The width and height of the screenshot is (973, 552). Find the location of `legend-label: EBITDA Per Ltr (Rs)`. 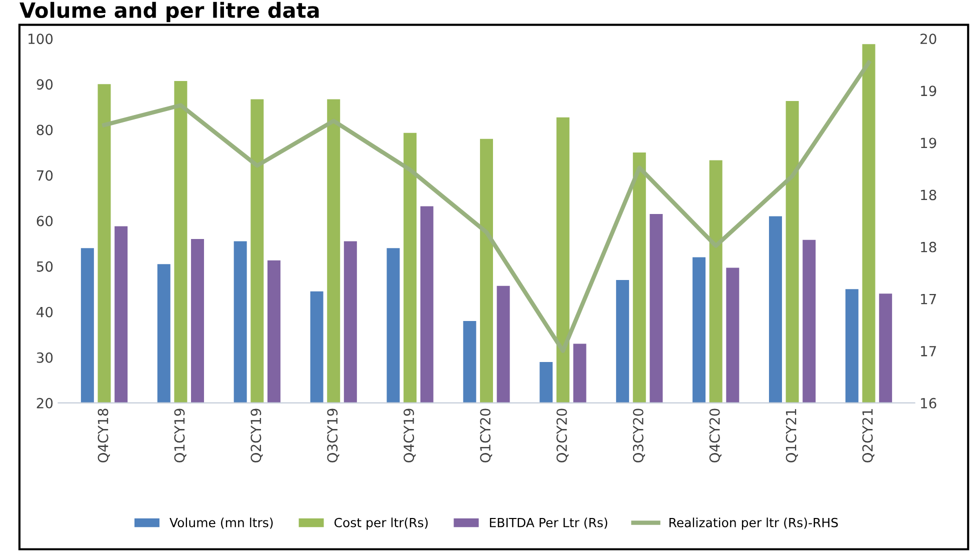

legend-label: EBITDA Per Ltr (Rs) is located at coordinates (549, 523).